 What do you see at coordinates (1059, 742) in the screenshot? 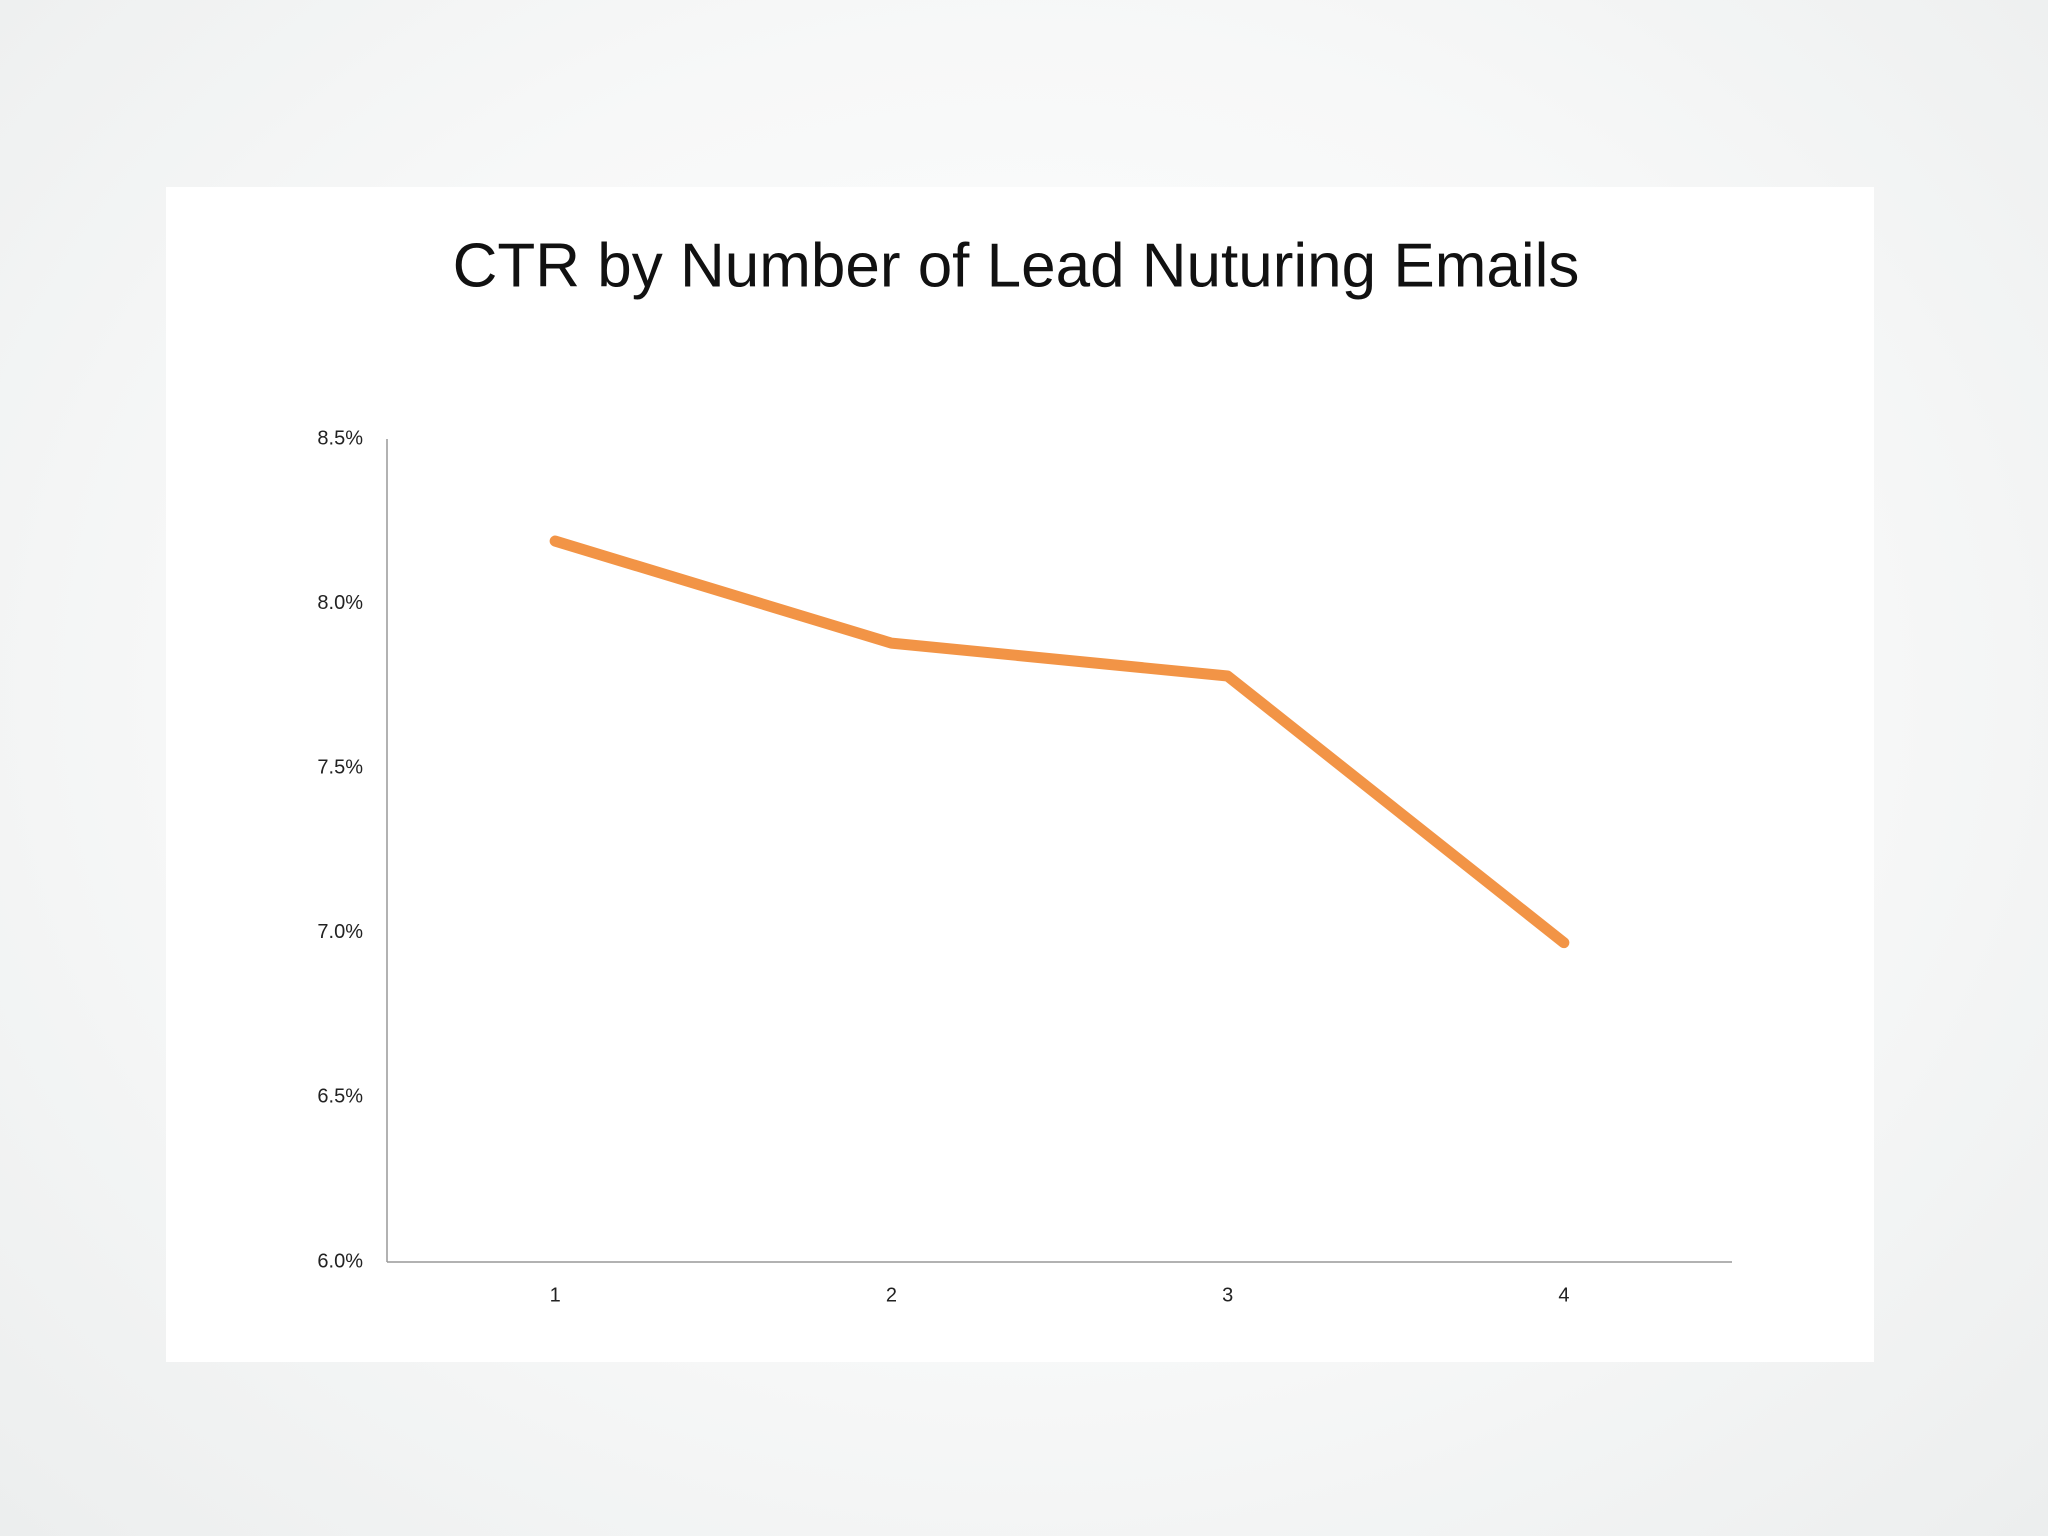
I see `data-line` at bounding box center [1059, 742].